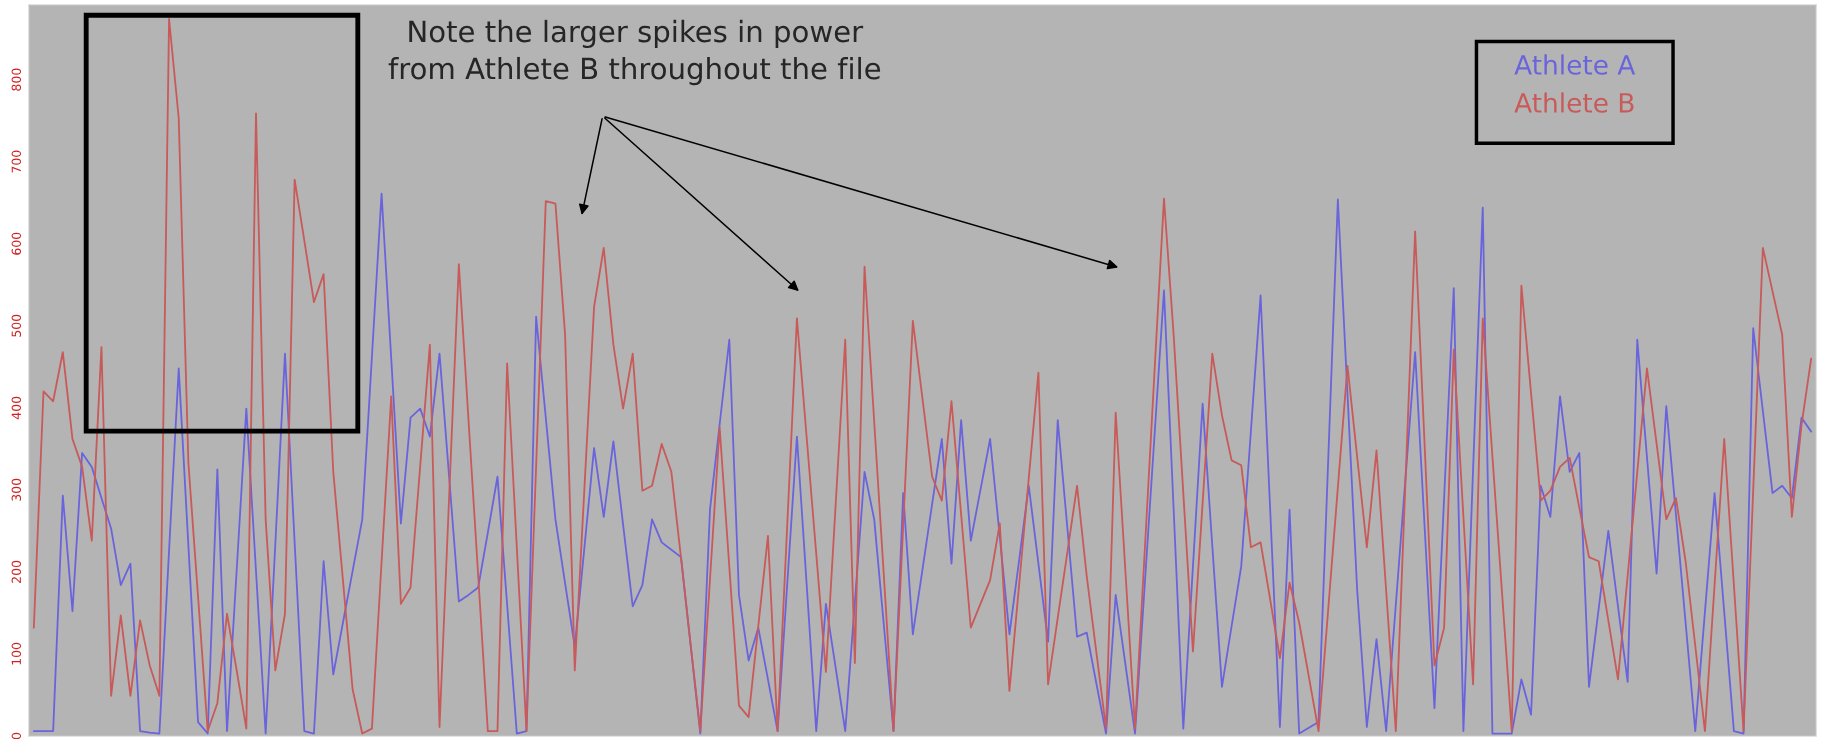 The image size is (1825, 739). What do you see at coordinates (16, 161) in the screenshot?
I see `y-tick-label: 700` at bounding box center [16, 161].